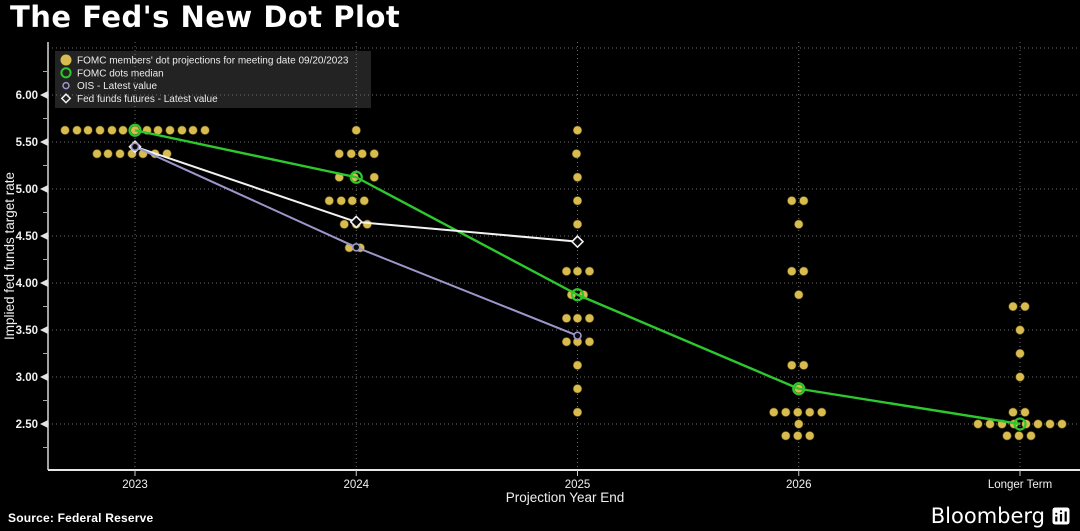 This screenshot has height=531, width=1080. What do you see at coordinates (27, 284) in the screenshot?
I see `y-tick-label: 4.00` at bounding box center [27, 284].